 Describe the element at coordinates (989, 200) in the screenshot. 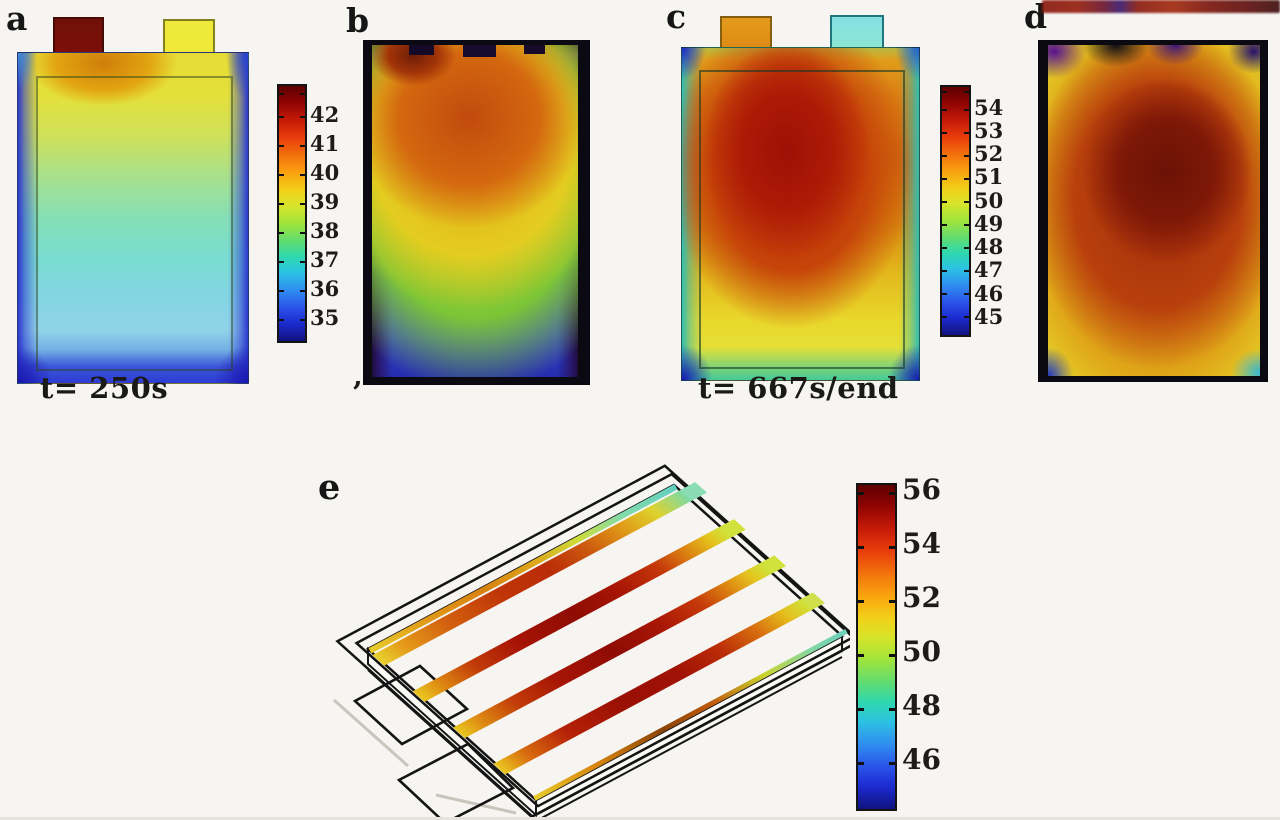

I see `colorbar-c-label: 50` at that location.